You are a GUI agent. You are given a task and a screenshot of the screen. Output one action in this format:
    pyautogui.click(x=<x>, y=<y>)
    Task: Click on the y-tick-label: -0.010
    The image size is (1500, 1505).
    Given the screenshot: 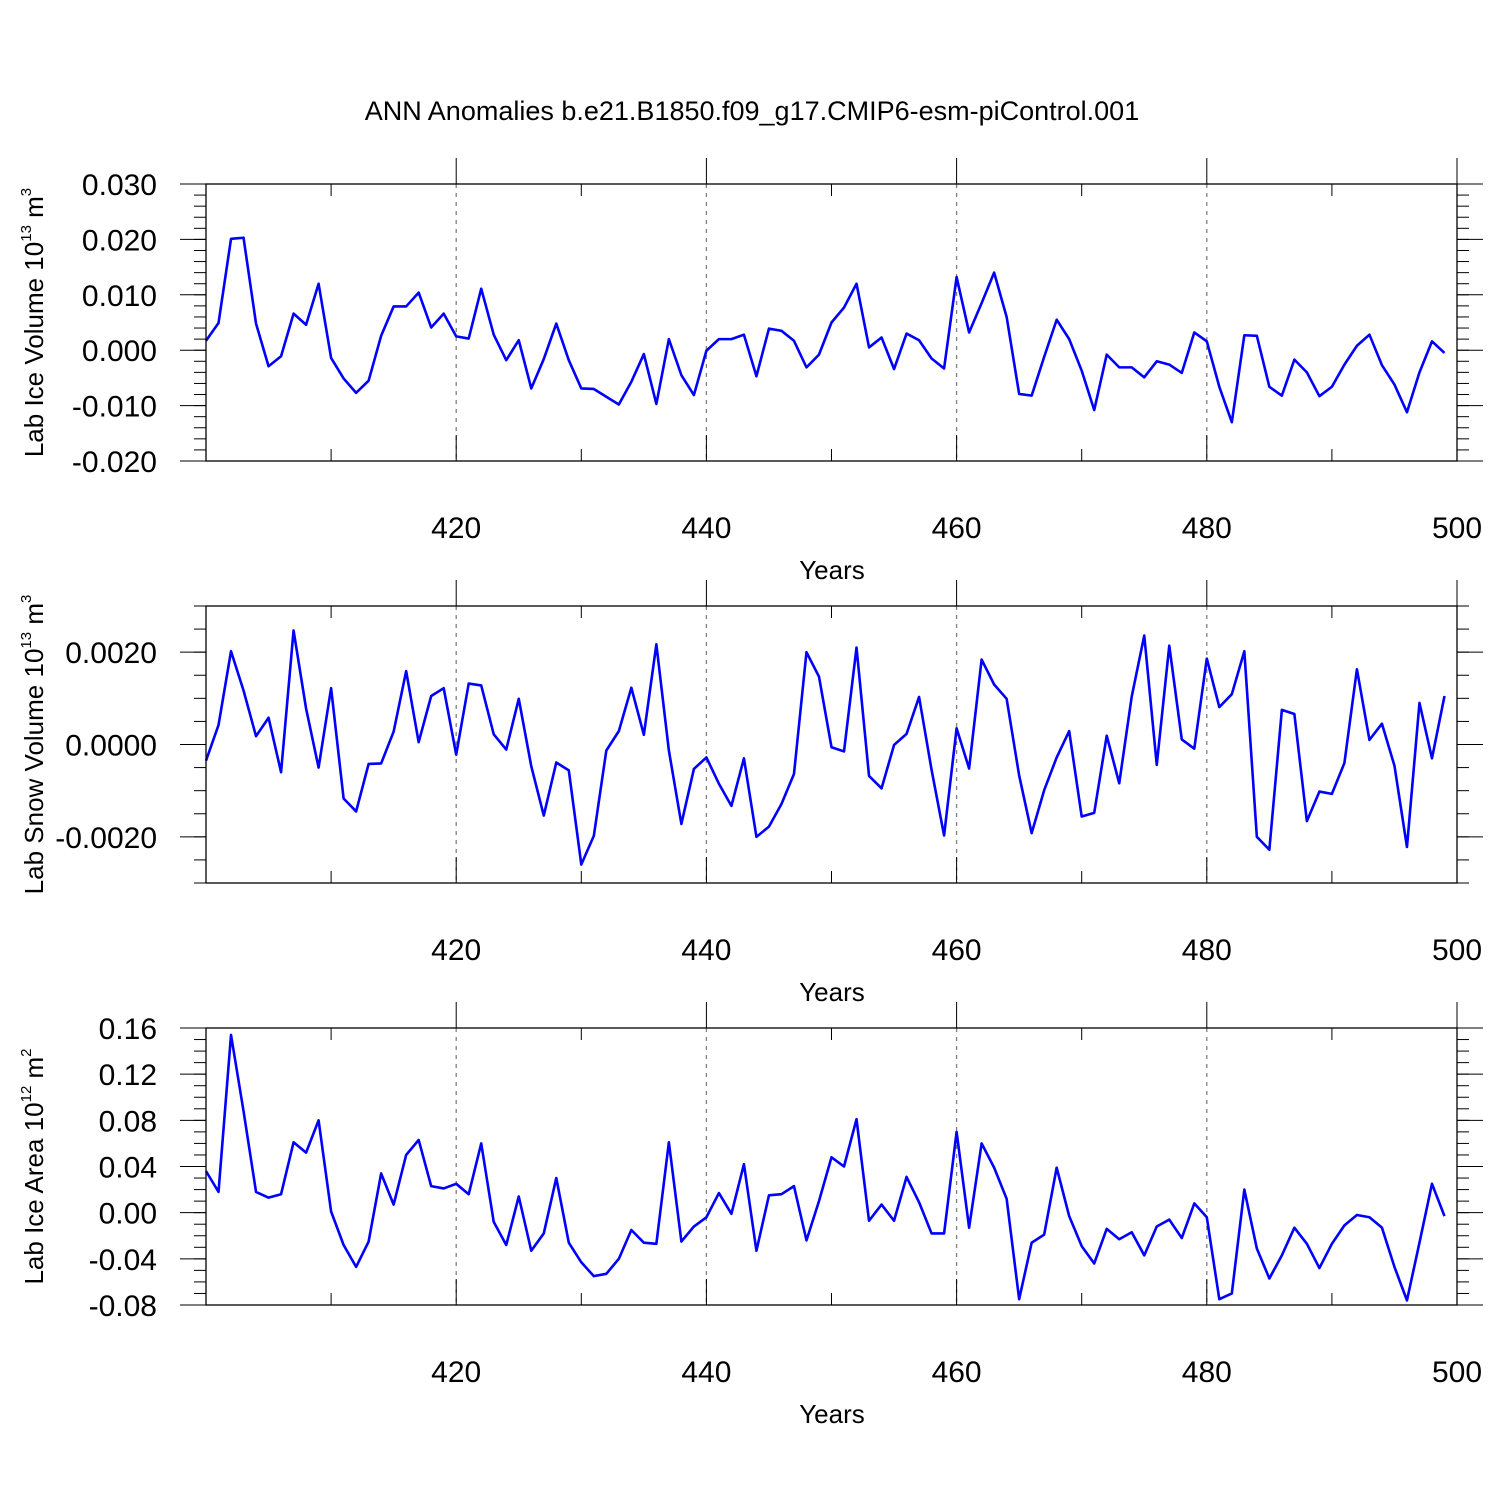 What is the action you would take?
    pyautogui.click(x=114, y=407)
    